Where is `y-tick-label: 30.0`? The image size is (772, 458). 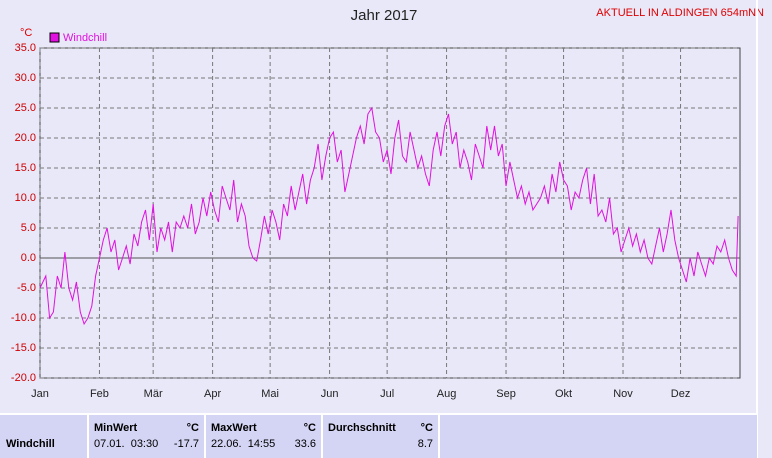
y-tick-label: 30.0 is located at coordinates (25, 78).